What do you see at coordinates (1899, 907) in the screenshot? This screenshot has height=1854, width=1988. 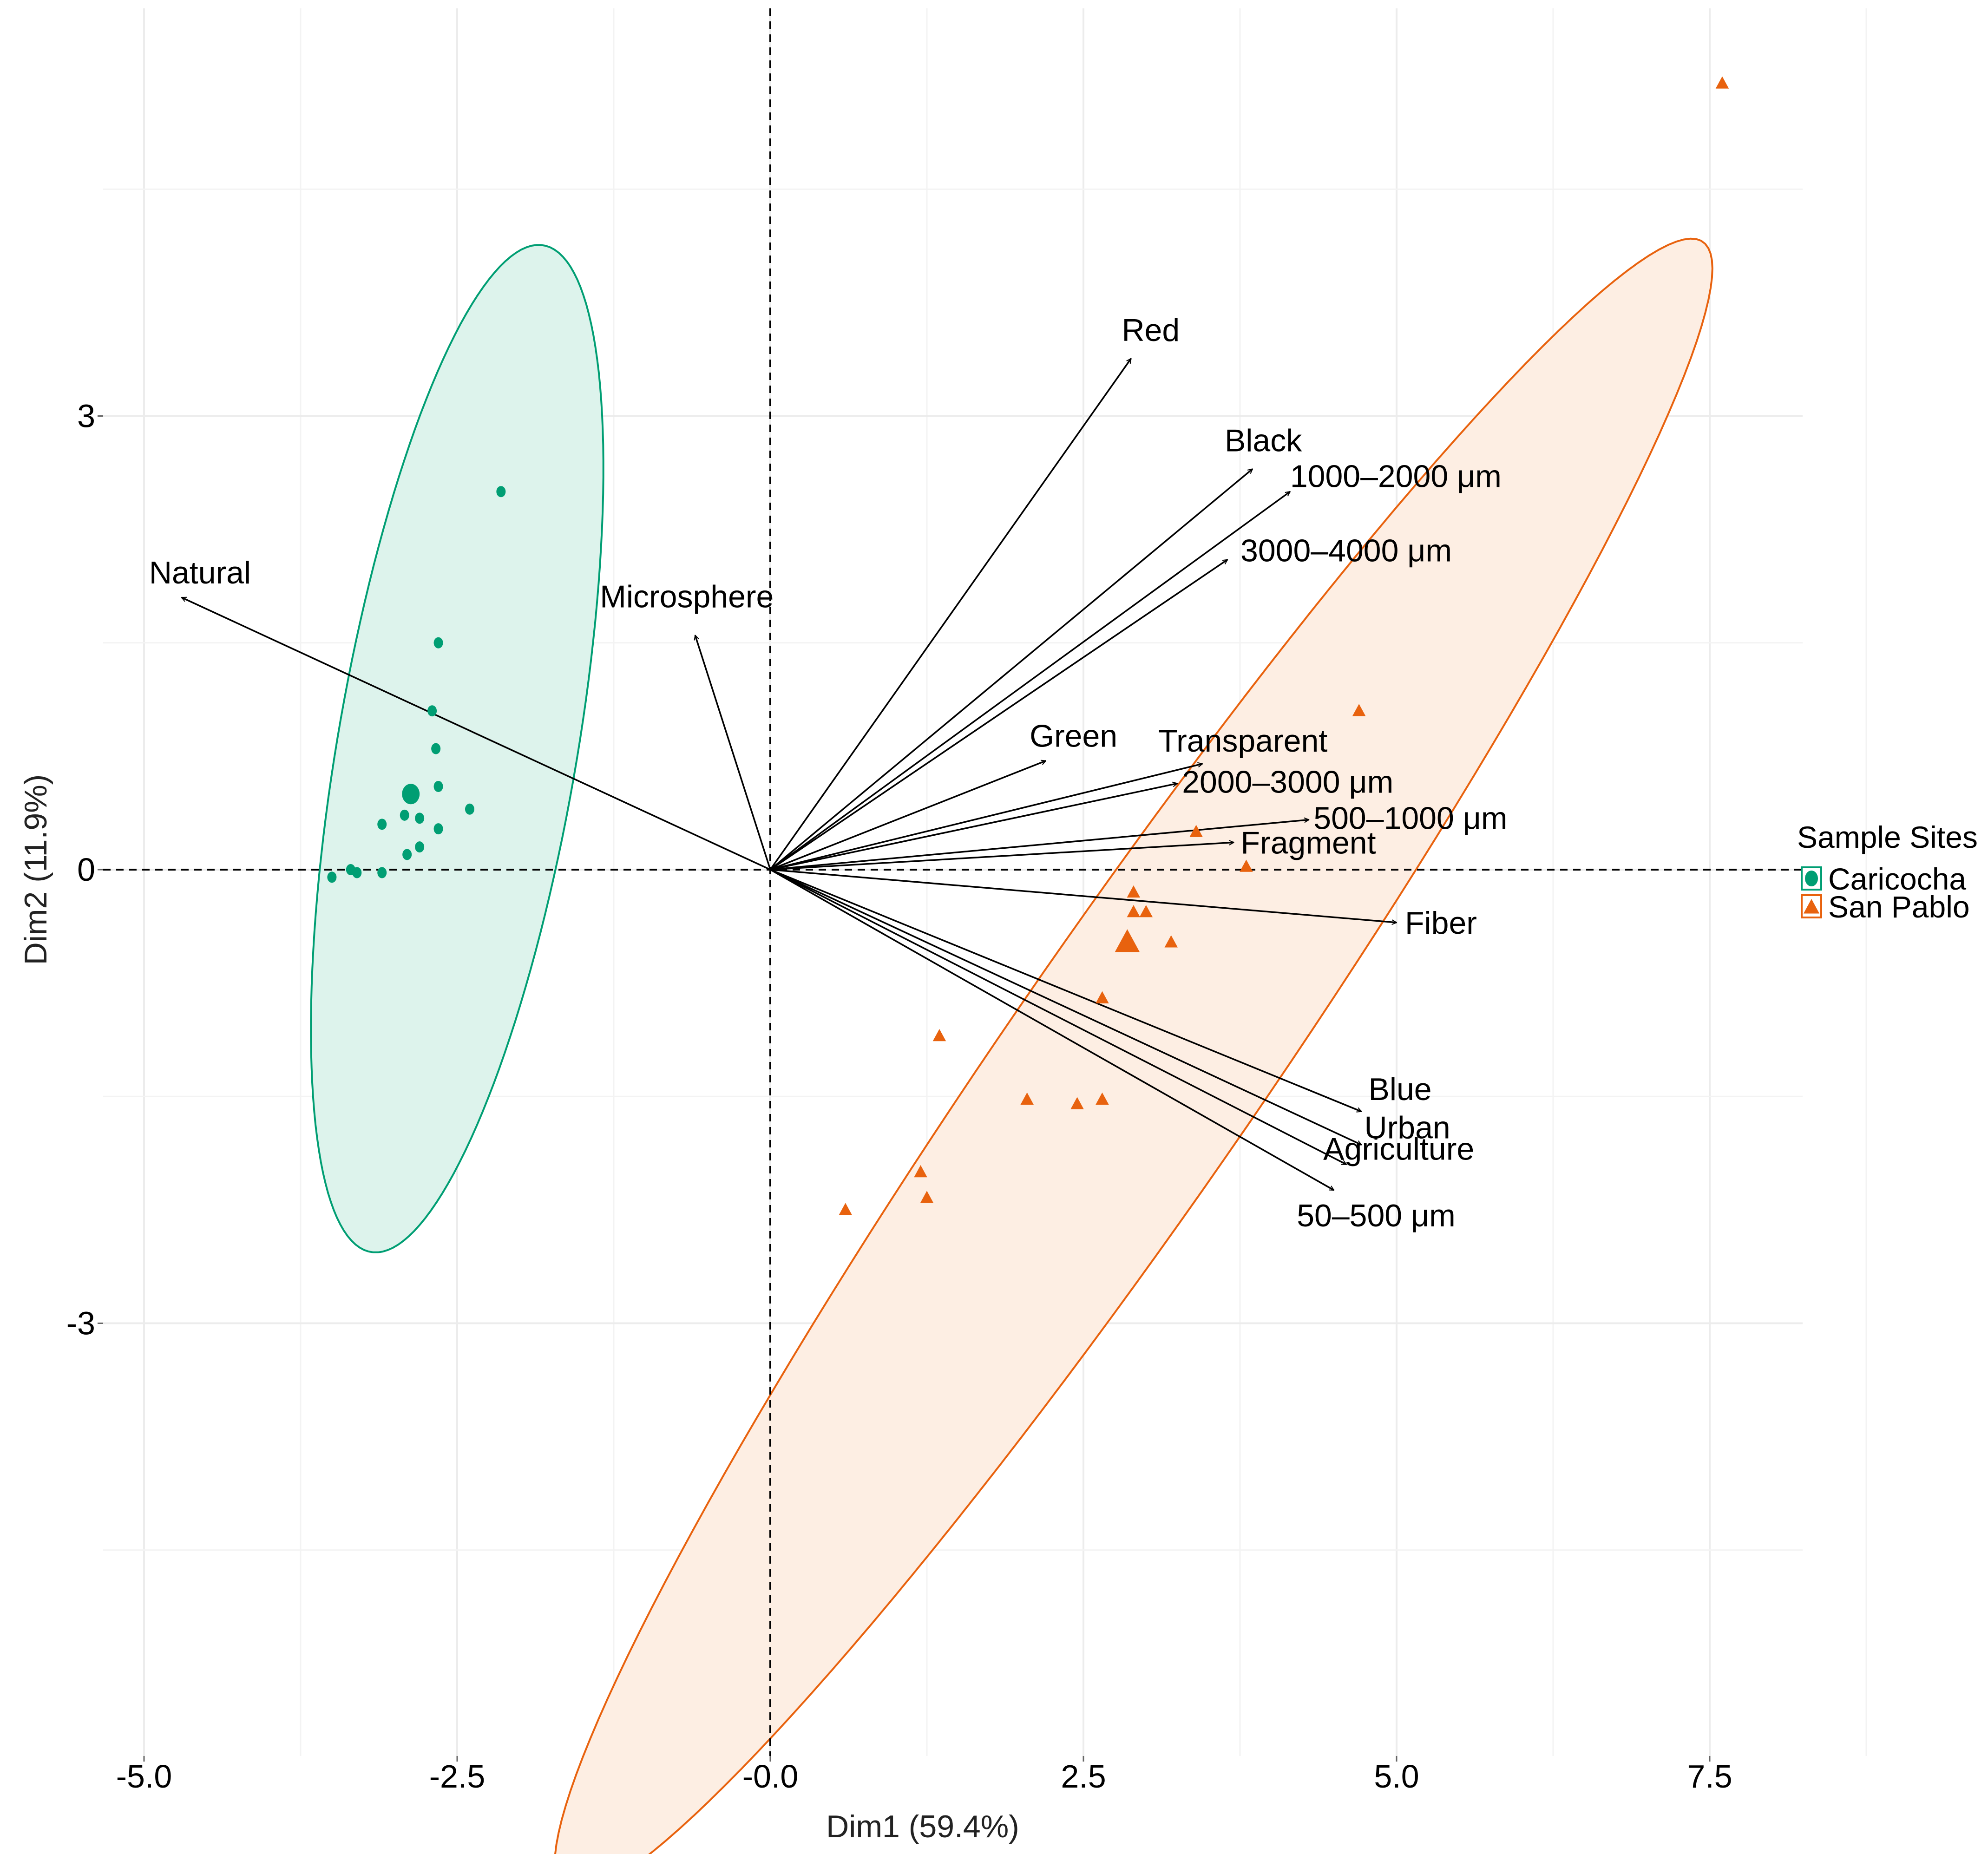 I see `legend-label-san-pablo: San Pablo` at bounding box center [1899, 907].